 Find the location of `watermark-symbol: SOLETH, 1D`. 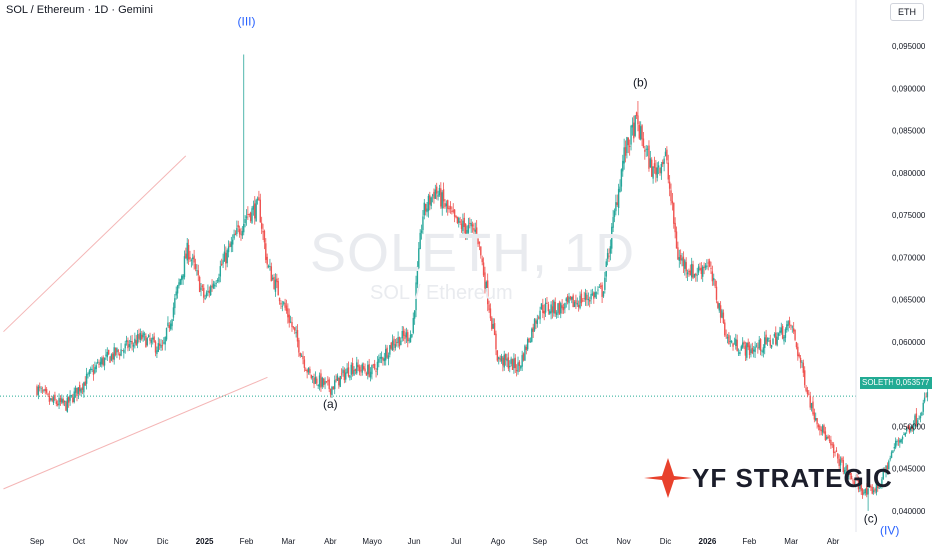

watermark-symbol: SOLETH, 1D is located at coordinates (473, 253).